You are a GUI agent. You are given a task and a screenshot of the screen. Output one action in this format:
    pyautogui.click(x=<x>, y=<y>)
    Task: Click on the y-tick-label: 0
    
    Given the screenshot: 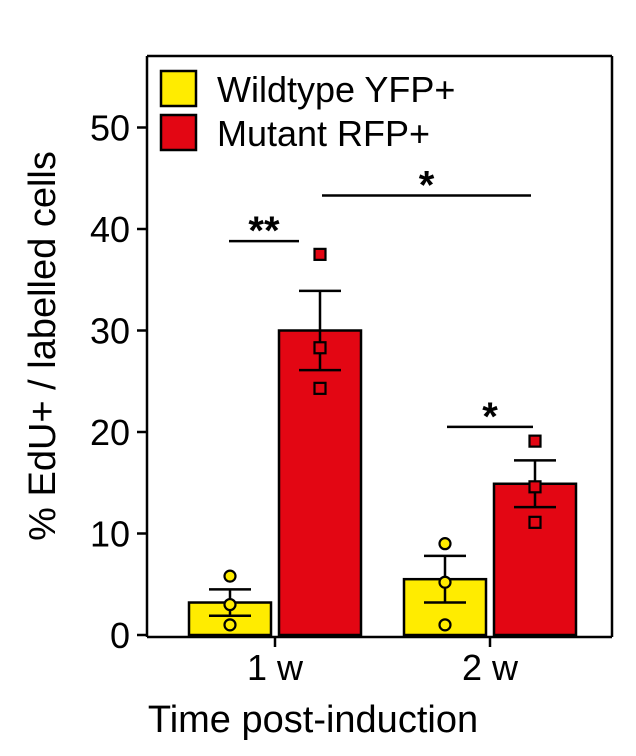 What is the action you would take?
    pyautogui.click(x=120, y=635)
    